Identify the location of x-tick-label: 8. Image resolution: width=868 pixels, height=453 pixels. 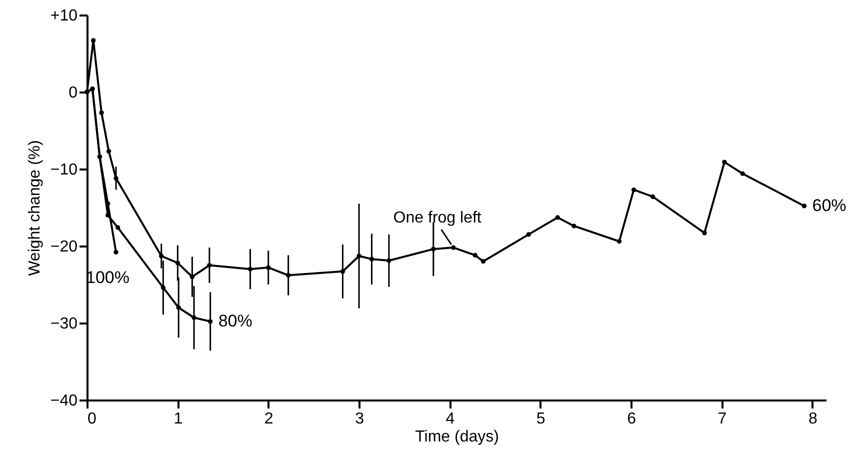
(813, 419).